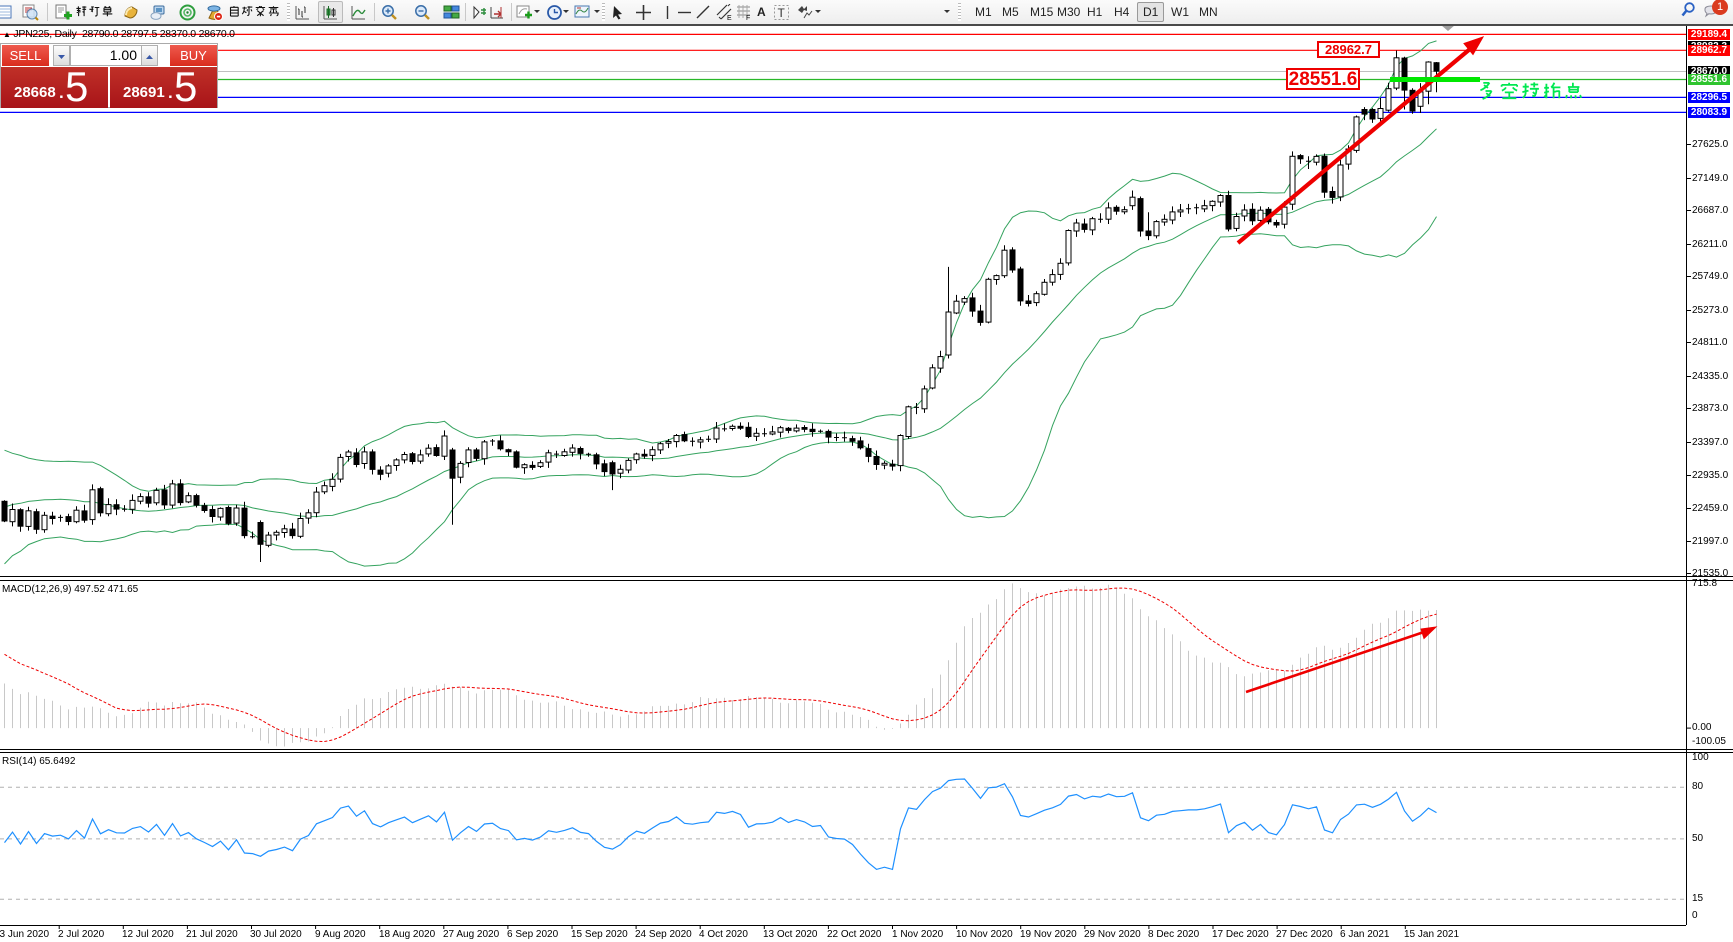 Image resolution: width=1733 pixels, height=942 pixels. What do you see at coordinates (729, 18) in the screenshot?
I see `svg-text: E` at bounding box center [729, 18].